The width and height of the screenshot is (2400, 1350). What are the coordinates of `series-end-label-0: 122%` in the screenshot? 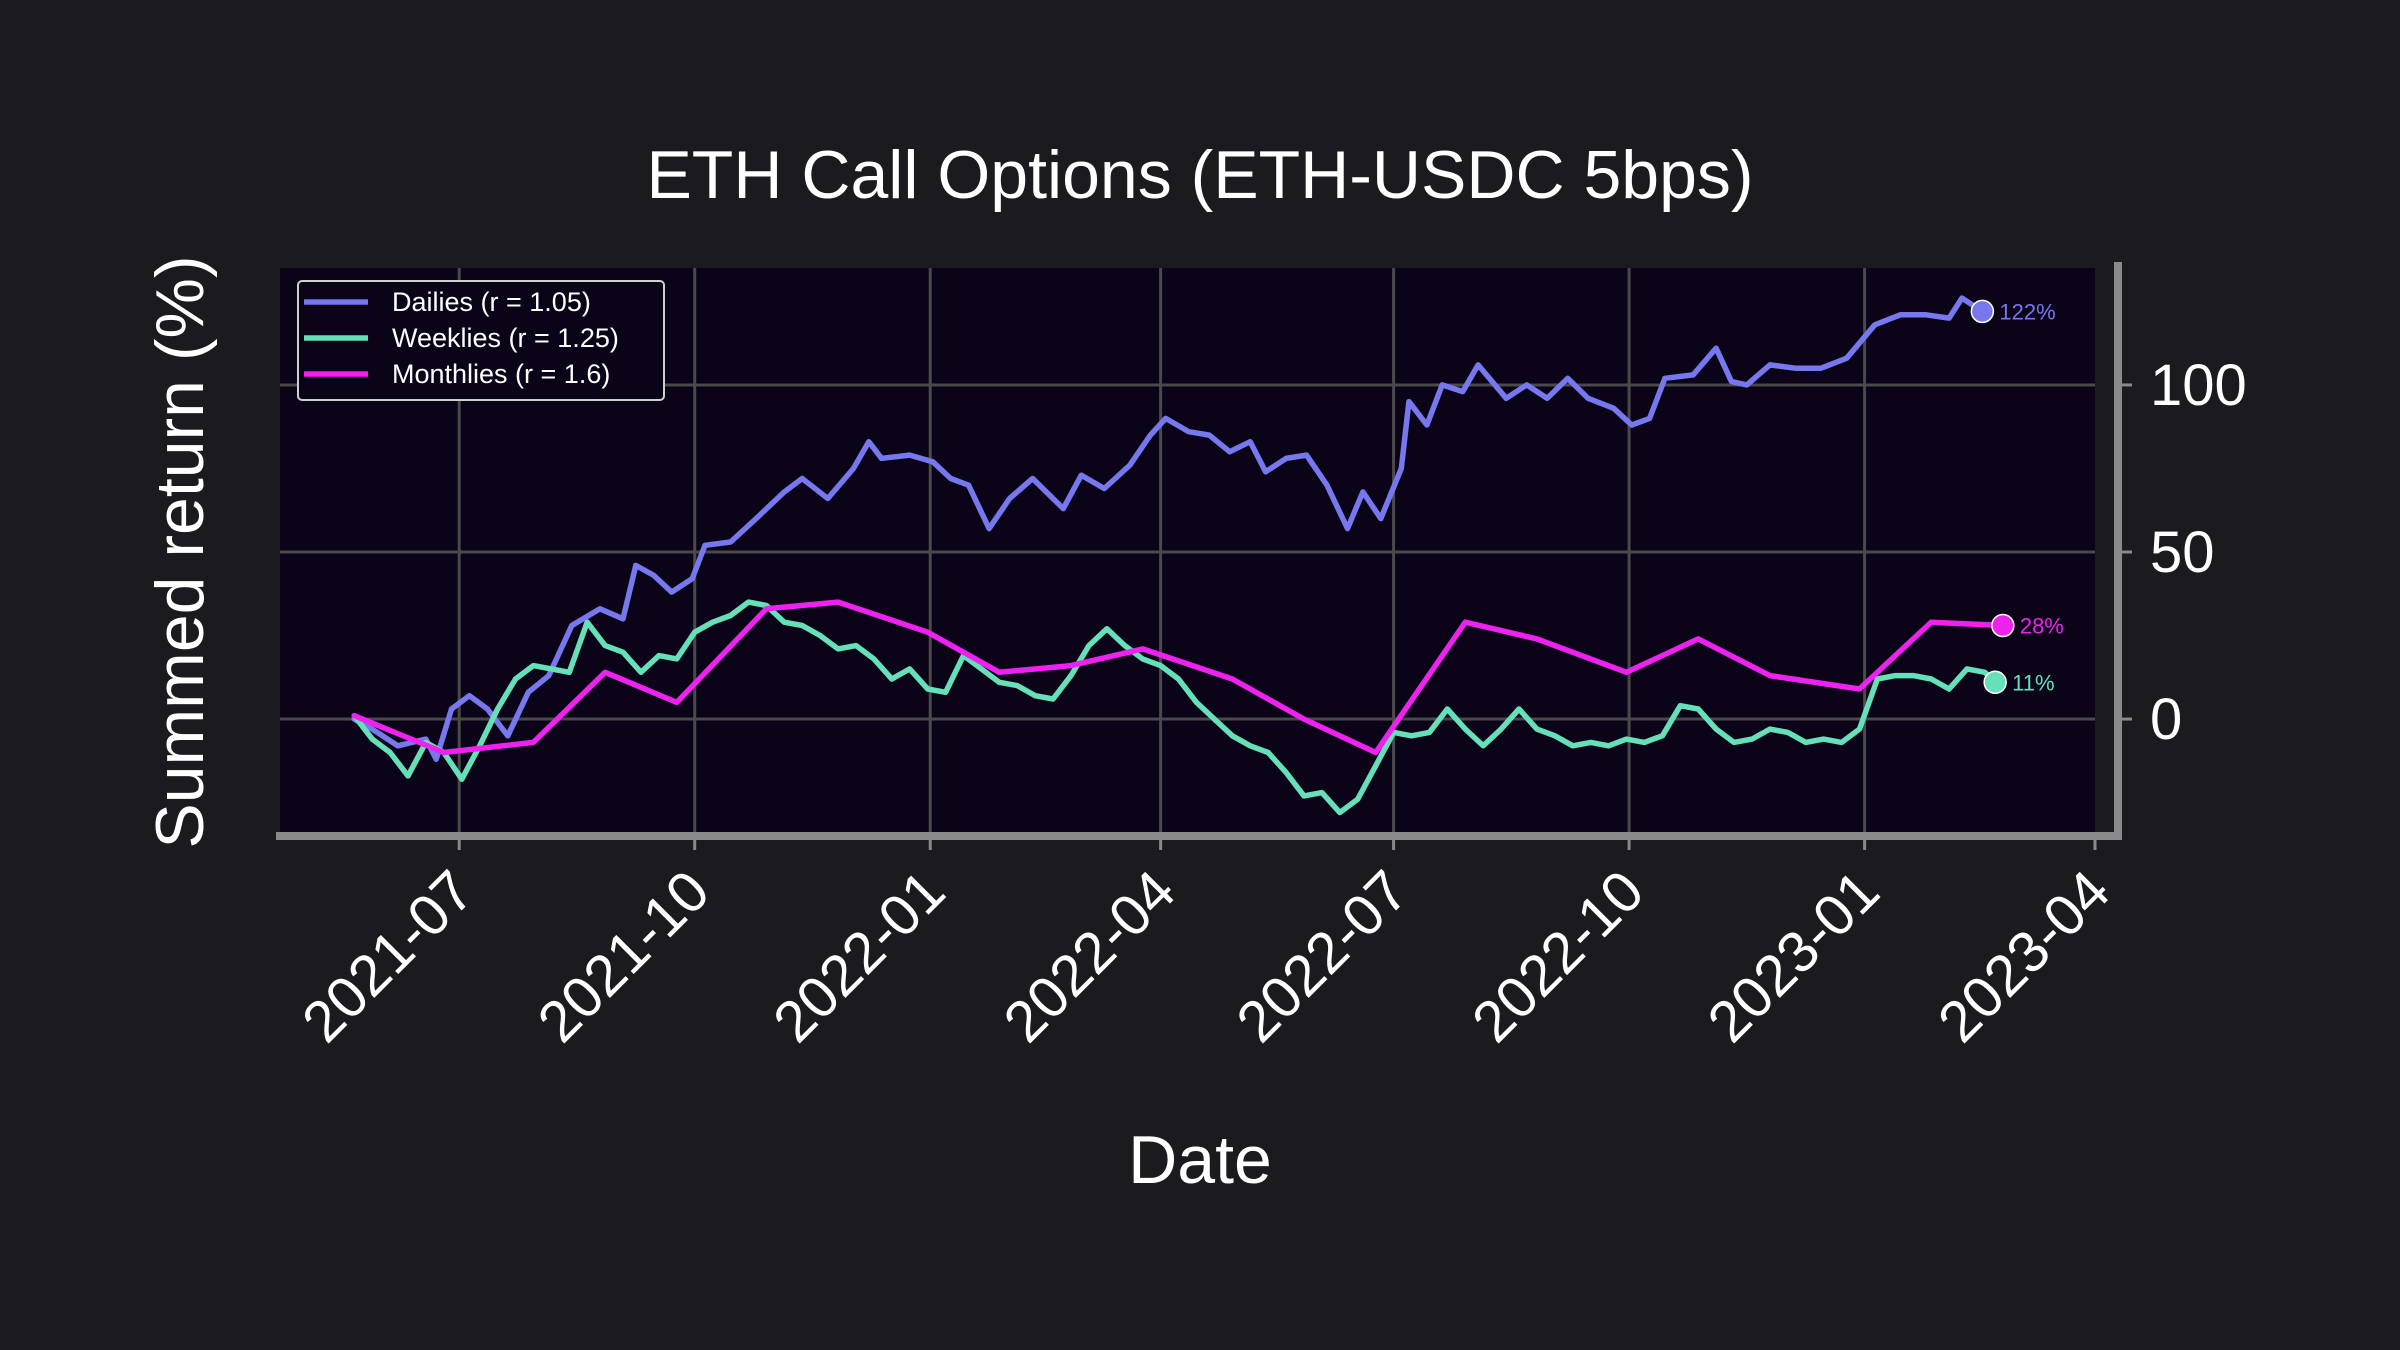 It's located at (2027, 311).